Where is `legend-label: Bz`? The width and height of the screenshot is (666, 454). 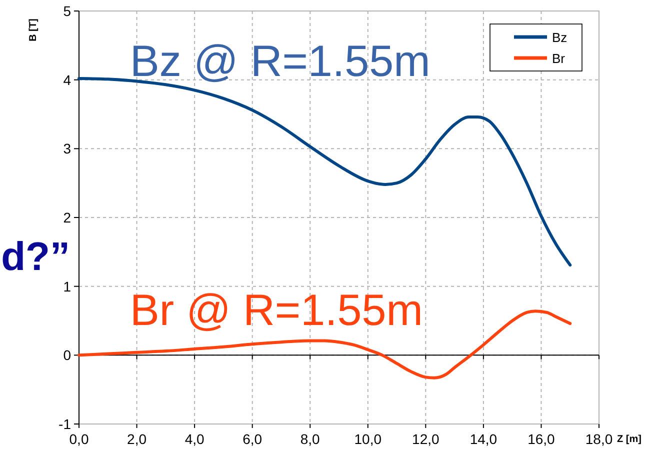
legend-label: Bz is located at coordinates (560, 37).